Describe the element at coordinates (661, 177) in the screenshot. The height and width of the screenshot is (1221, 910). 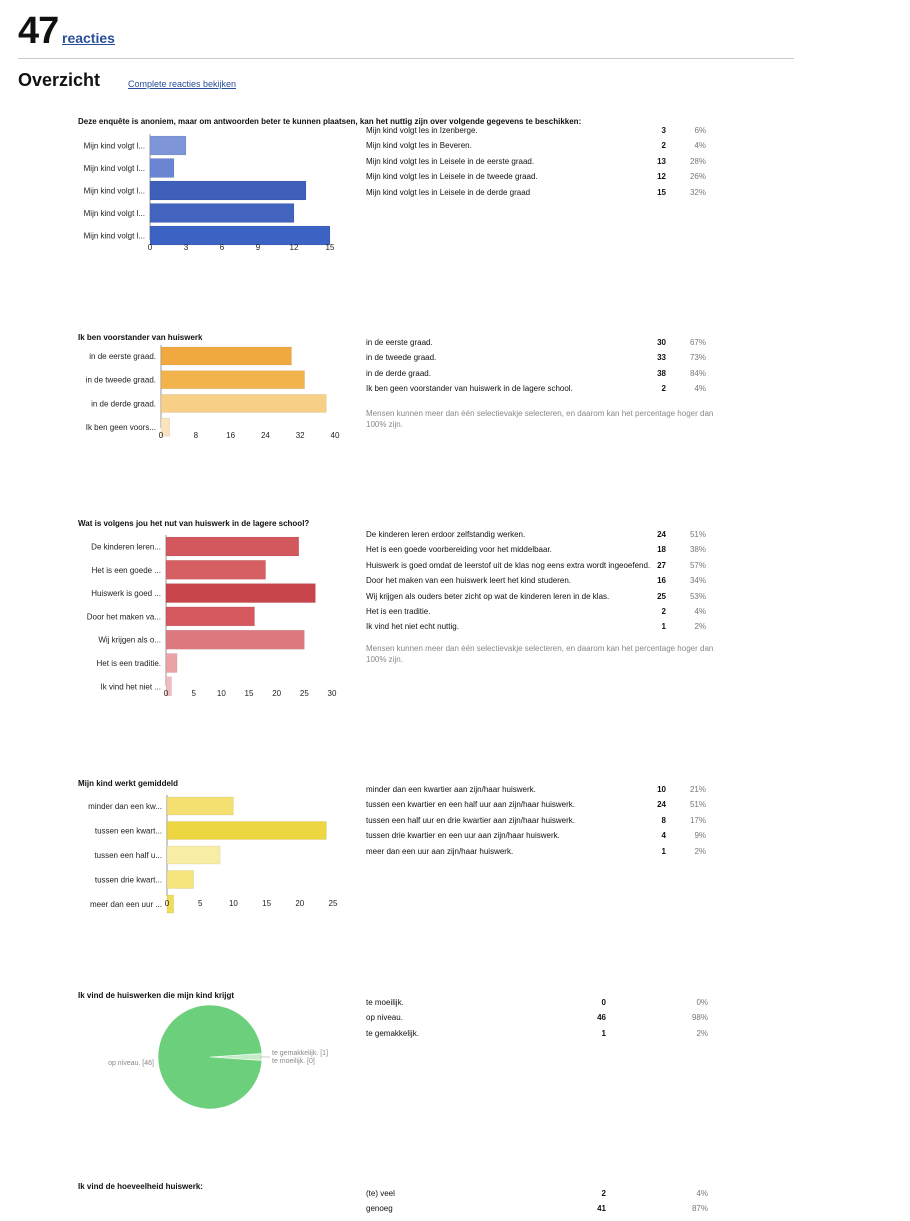
I see `result-count: 12` at that location.